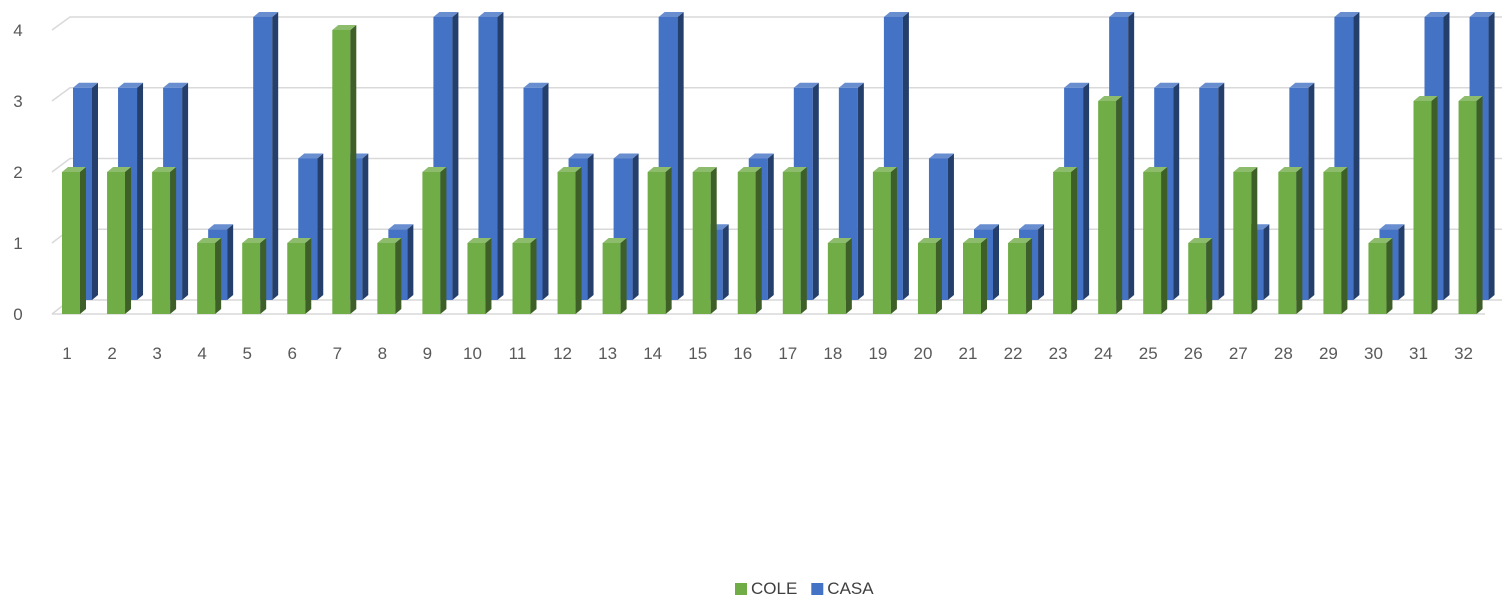 The image size is (1502, 605). I want to click on x-tick-label: 12, so click(562, 353).